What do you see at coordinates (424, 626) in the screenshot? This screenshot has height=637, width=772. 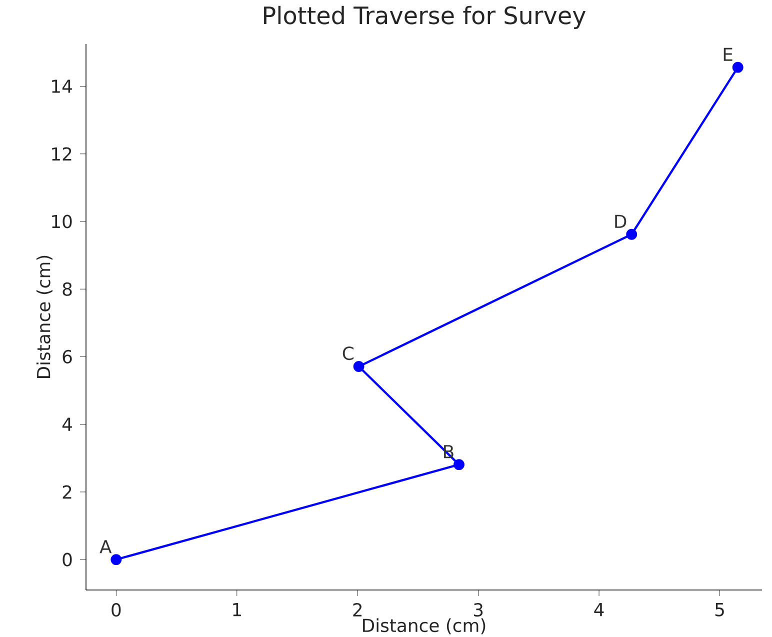 I see `x-axis-title: Distance (cm)` at bounding box center [424, 626].